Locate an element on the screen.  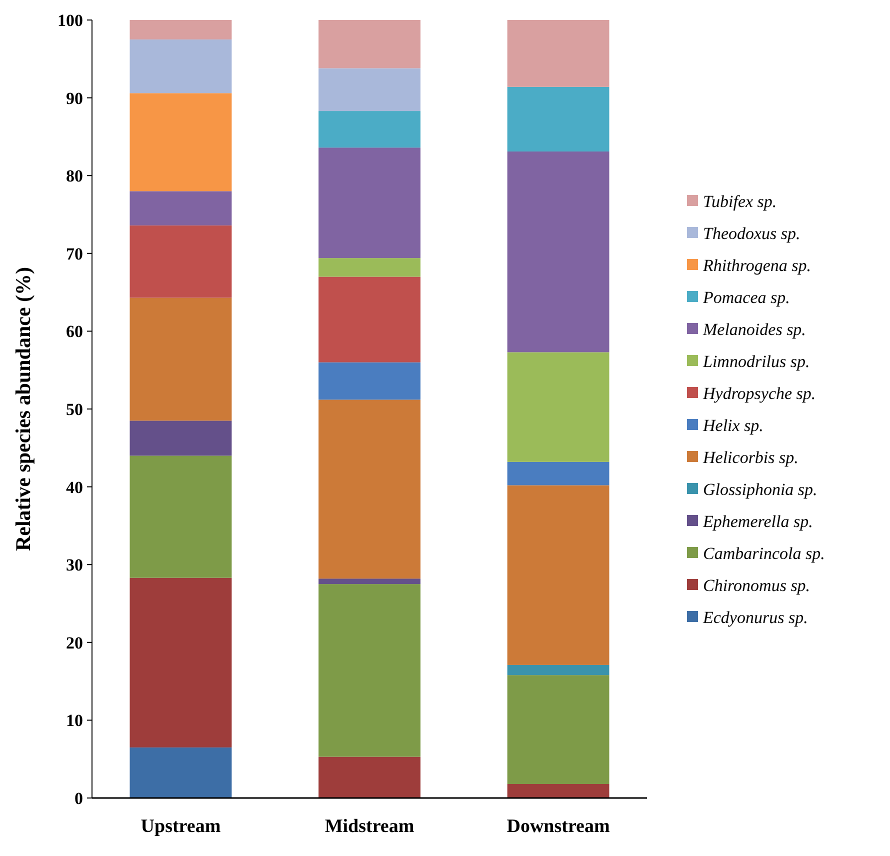
legend-label: Theodoxus sp. is located at coordinates (751, 233).